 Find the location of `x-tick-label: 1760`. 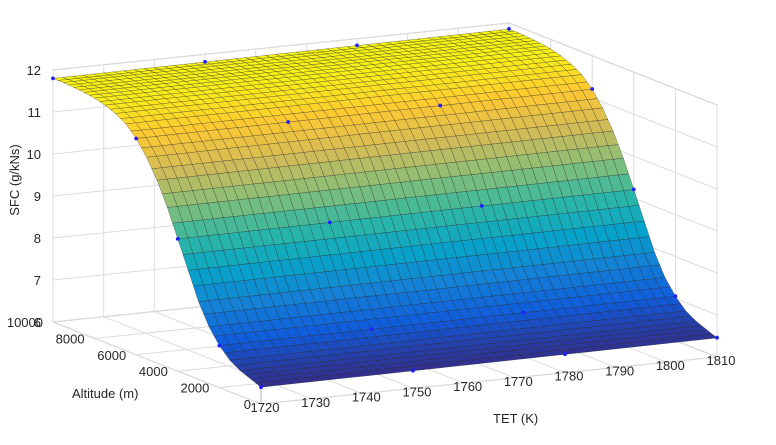

x-tick-label: 1760 is located at coordinates (467, 386).